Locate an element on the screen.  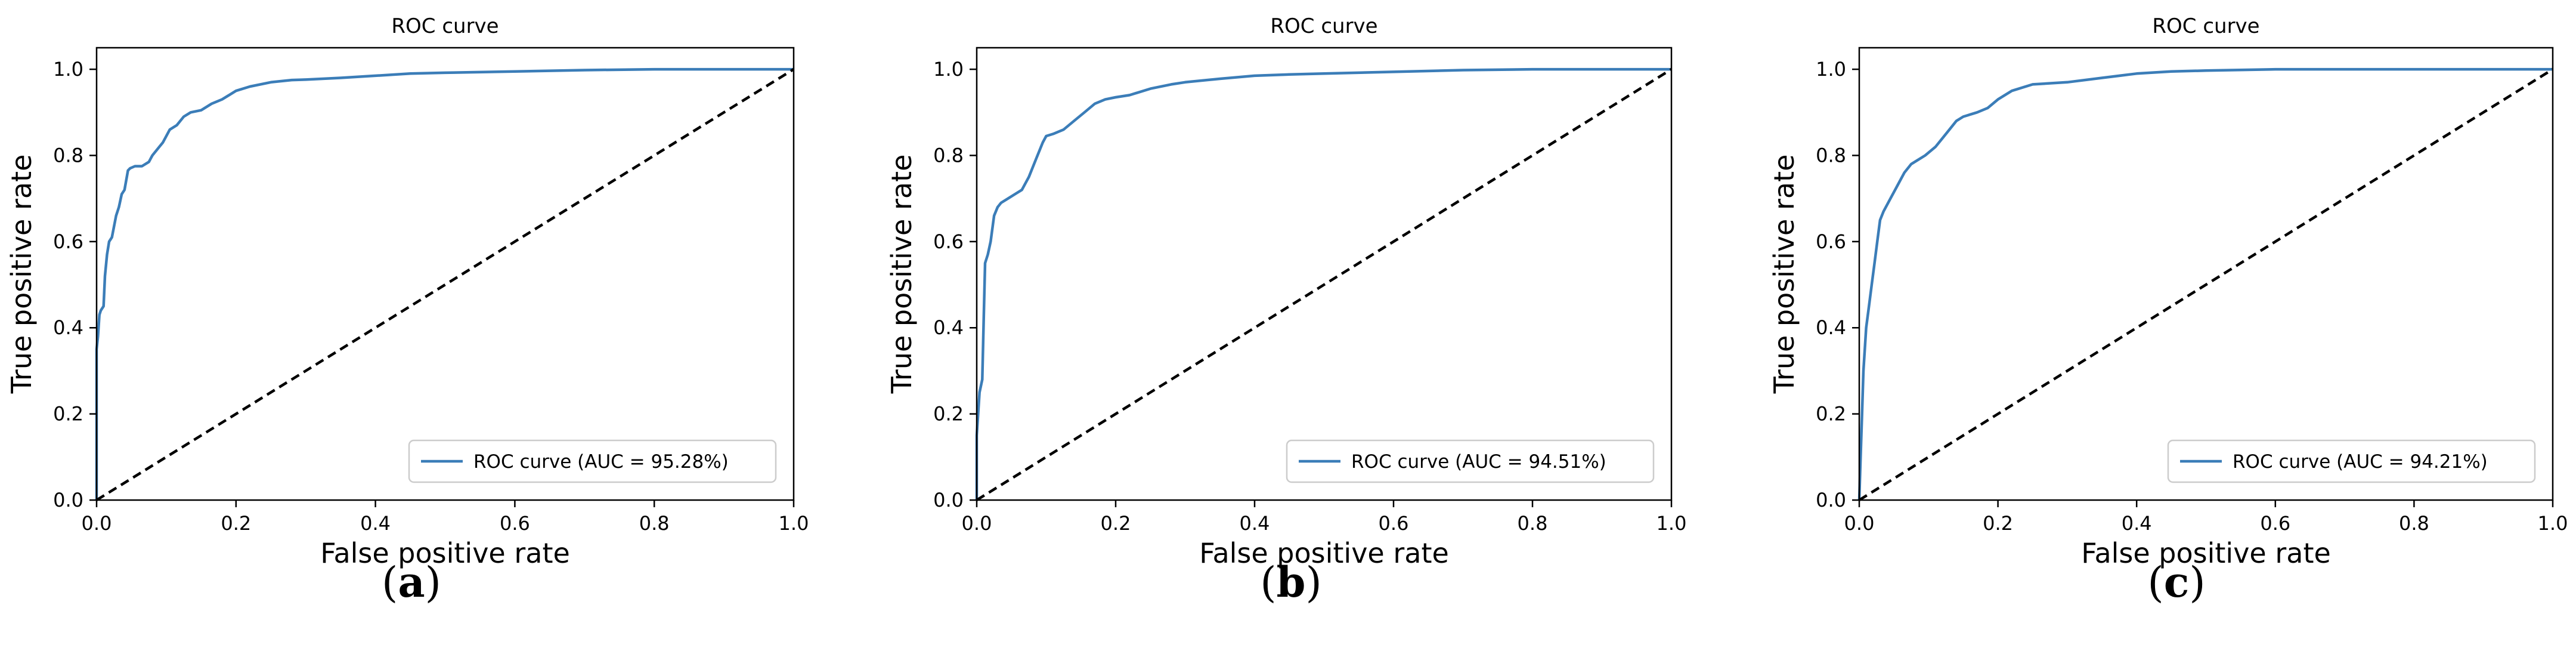
panel-caption: (c) is located at coordinates (2176, 582).